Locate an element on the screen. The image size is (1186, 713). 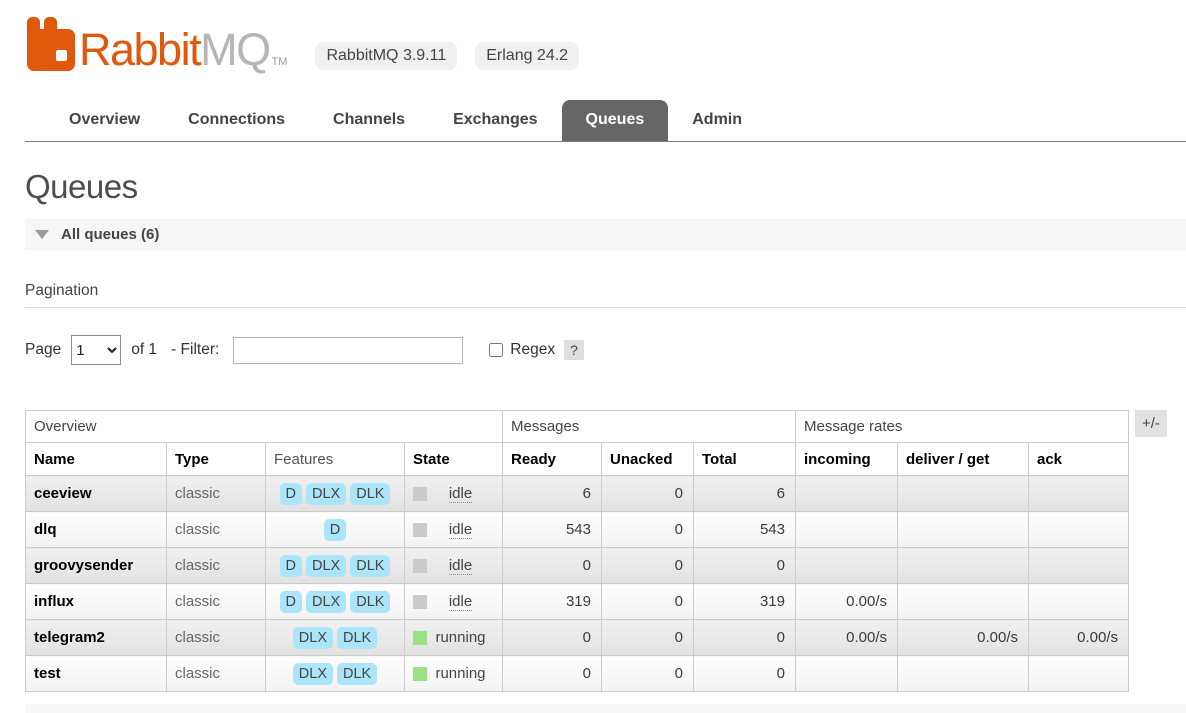
tab-exchanges: Exchanges is located at coordinates (495, 119).